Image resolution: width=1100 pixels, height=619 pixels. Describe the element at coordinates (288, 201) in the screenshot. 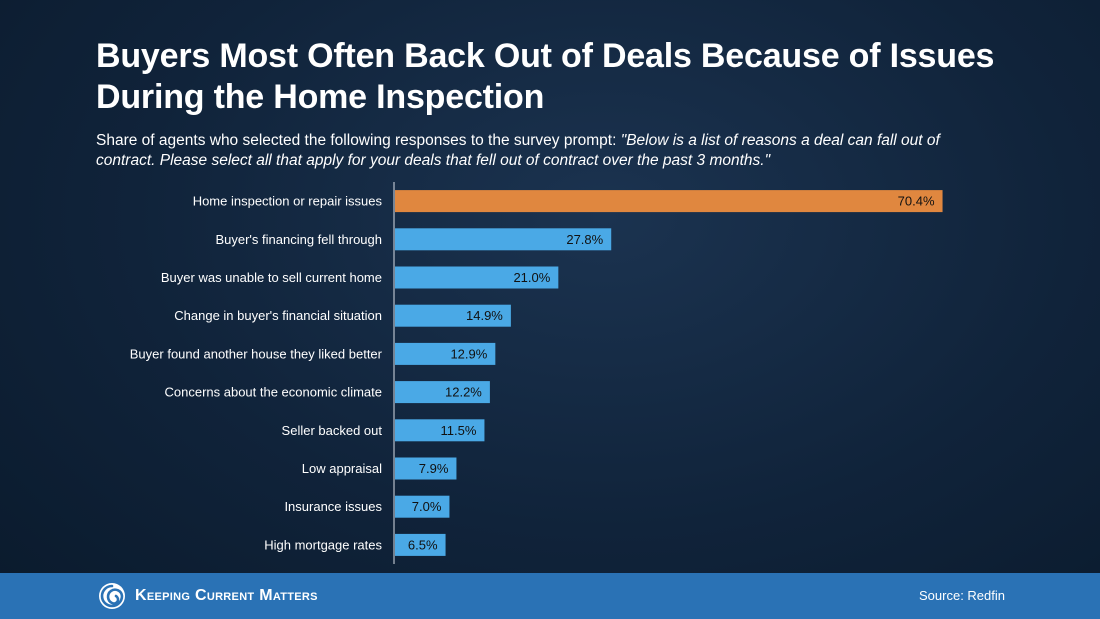

I see `category-label: Home inspection or repair issues` at that location.